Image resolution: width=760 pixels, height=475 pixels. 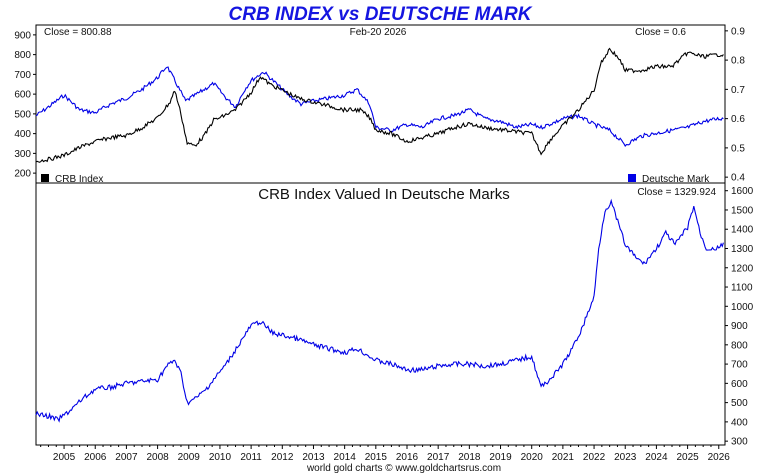 I want to click on lower-right-tick-label: 700, so click(x=739, y=365).